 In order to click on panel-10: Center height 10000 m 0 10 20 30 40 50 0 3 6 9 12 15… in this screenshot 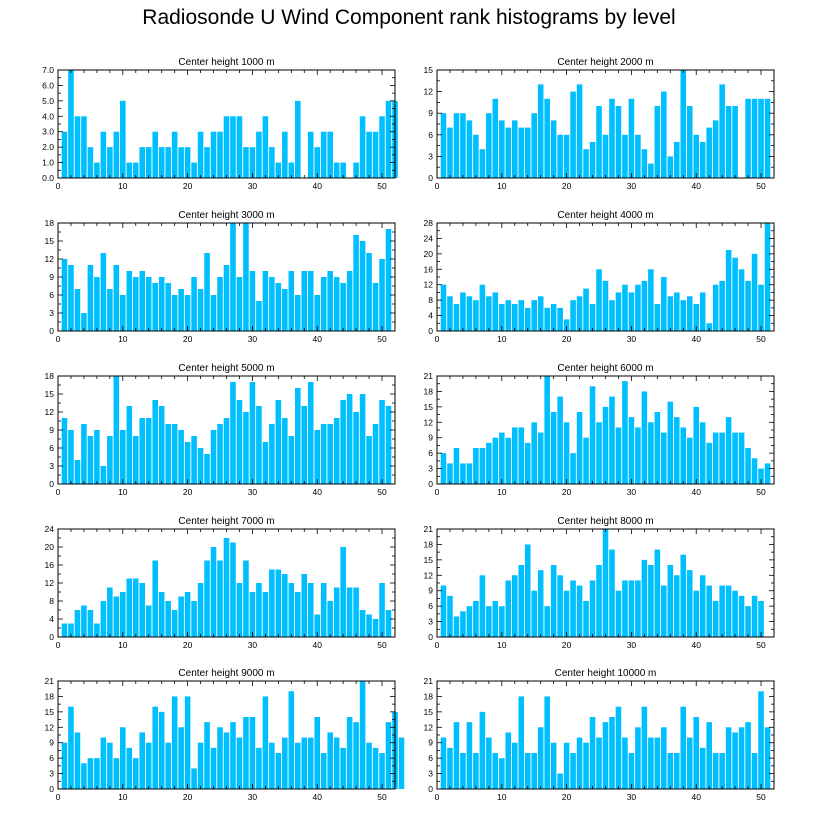, I will do `click(599, 735)`.